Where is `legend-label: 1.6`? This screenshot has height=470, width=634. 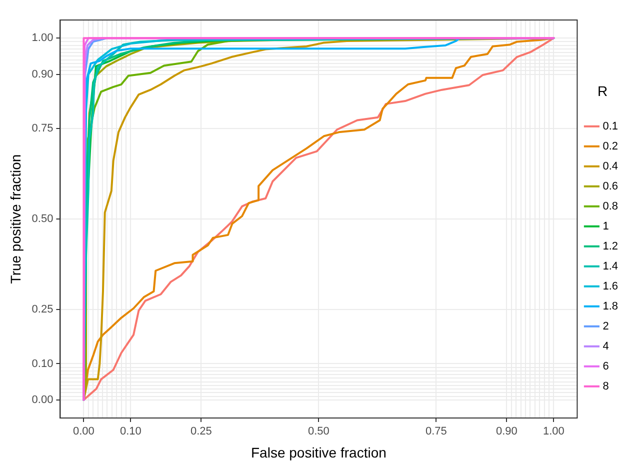
legend-label: 1.6 is located at coordinates (610, 286).